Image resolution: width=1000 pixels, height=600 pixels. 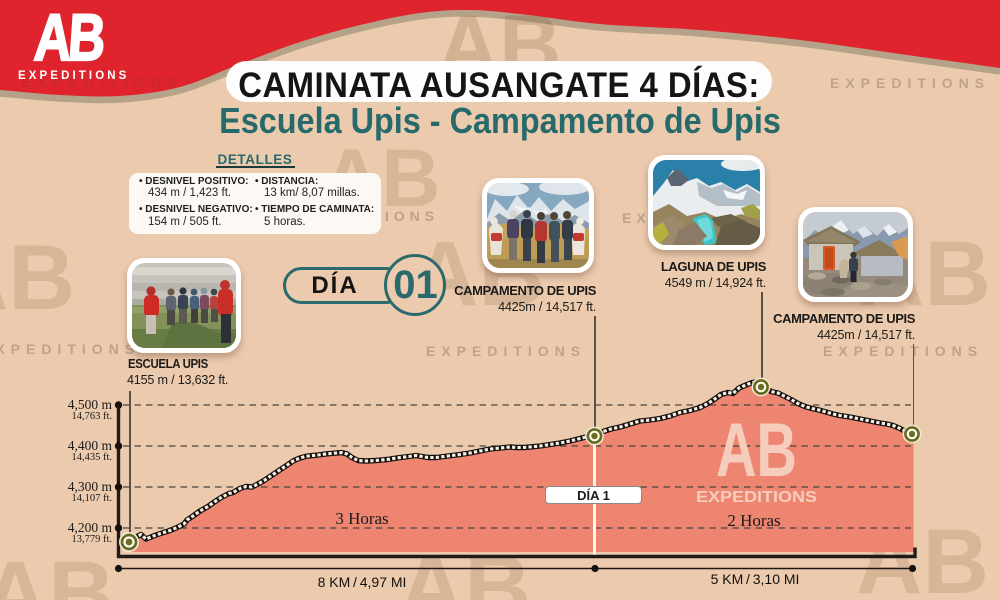 What do you see at coordinates (756, 497) in the screenshot?
I see `svg-text: EXPEDITIONS` at bounding box center [756, 497].